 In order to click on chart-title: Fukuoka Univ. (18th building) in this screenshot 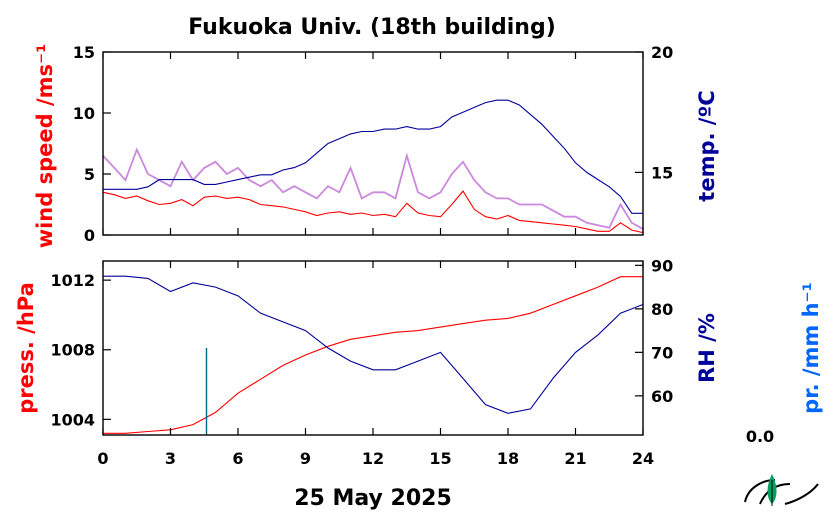, I will do `click(372, 27)`.